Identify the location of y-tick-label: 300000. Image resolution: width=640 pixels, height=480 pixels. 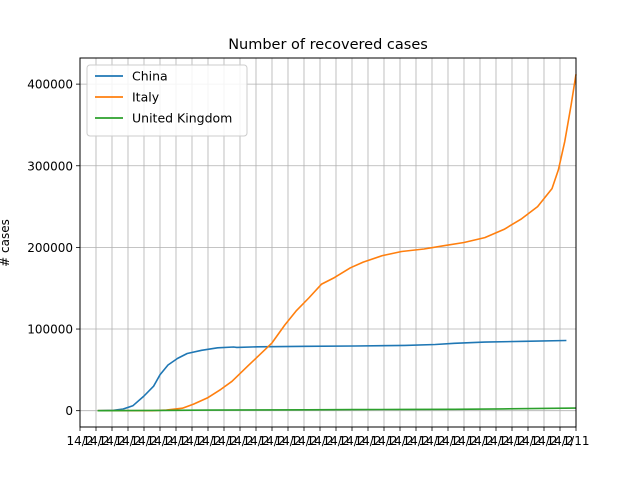
(50, 166).